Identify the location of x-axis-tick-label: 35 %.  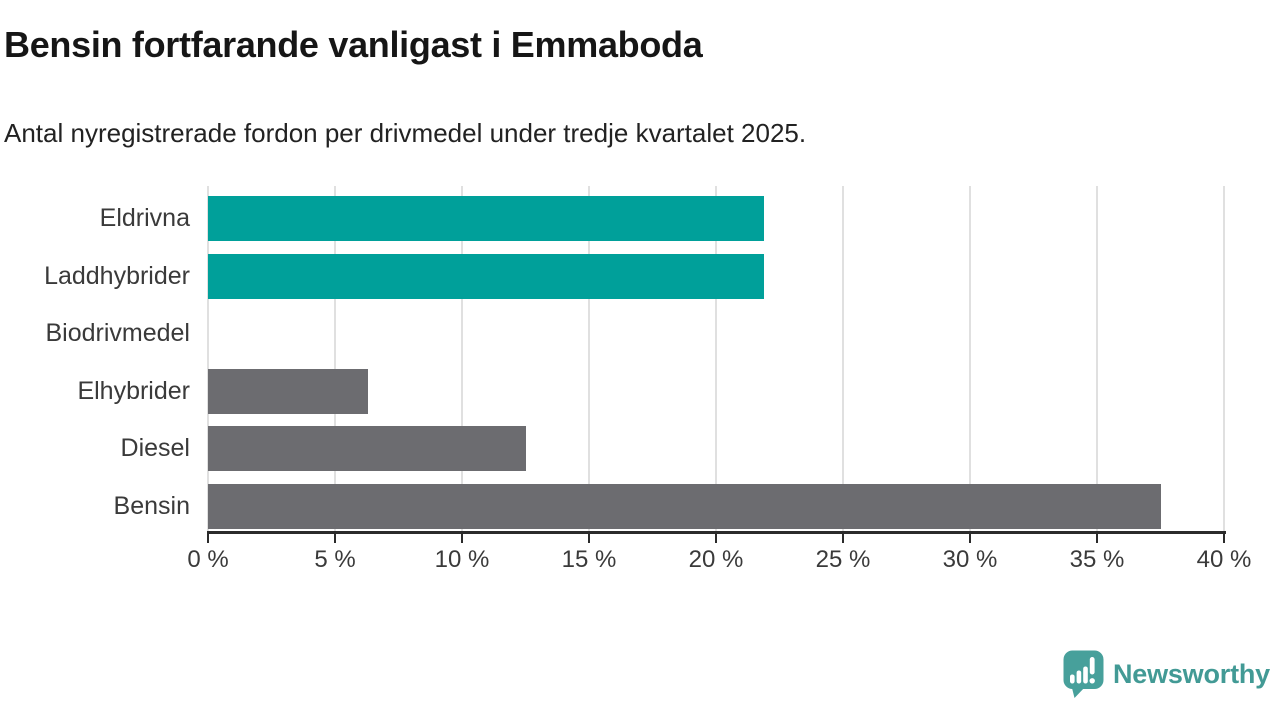
(1097, 559).